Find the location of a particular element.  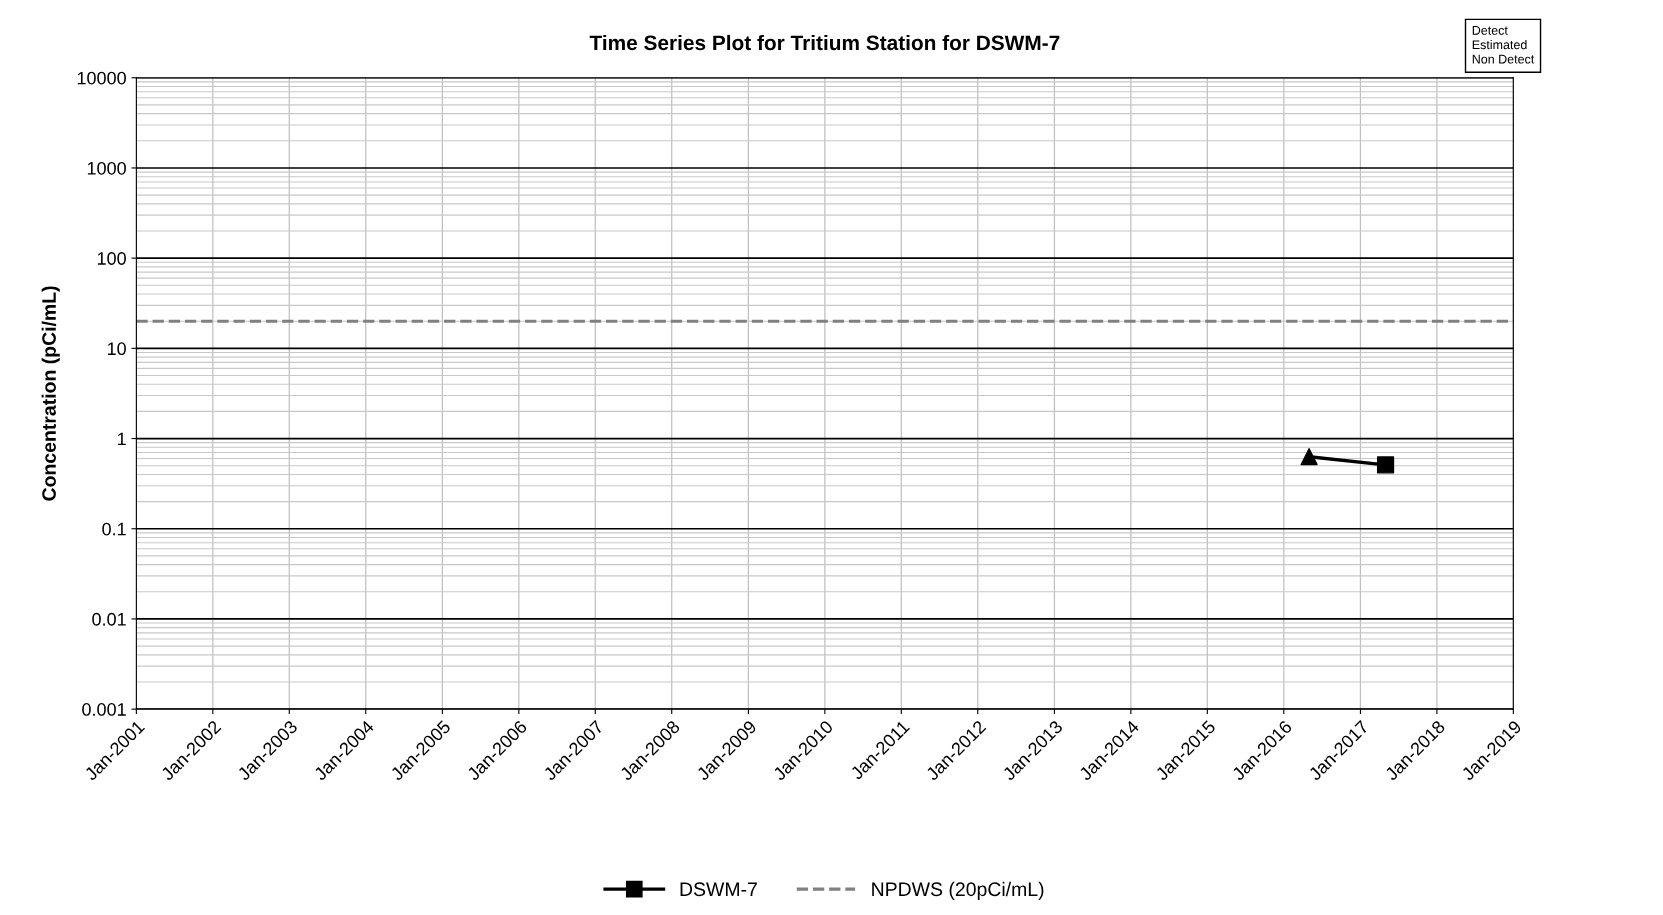

chart-title: Time Series Plot for Tritium Station for DSWM-7 is located at coordinates (824, 42).